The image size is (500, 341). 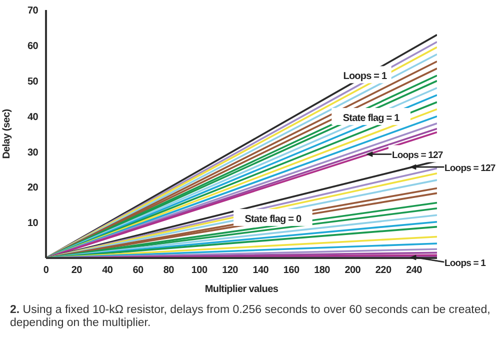 I want to click on x-tick-label: 240, so click(x=414, y=270).